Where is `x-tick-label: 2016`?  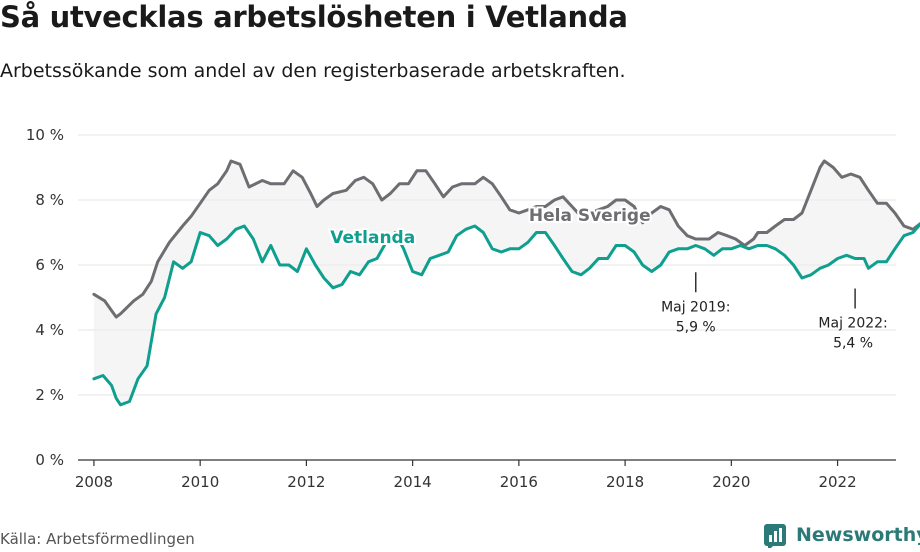 x-tick-label: 2016 is located at coordinates (519, 482).